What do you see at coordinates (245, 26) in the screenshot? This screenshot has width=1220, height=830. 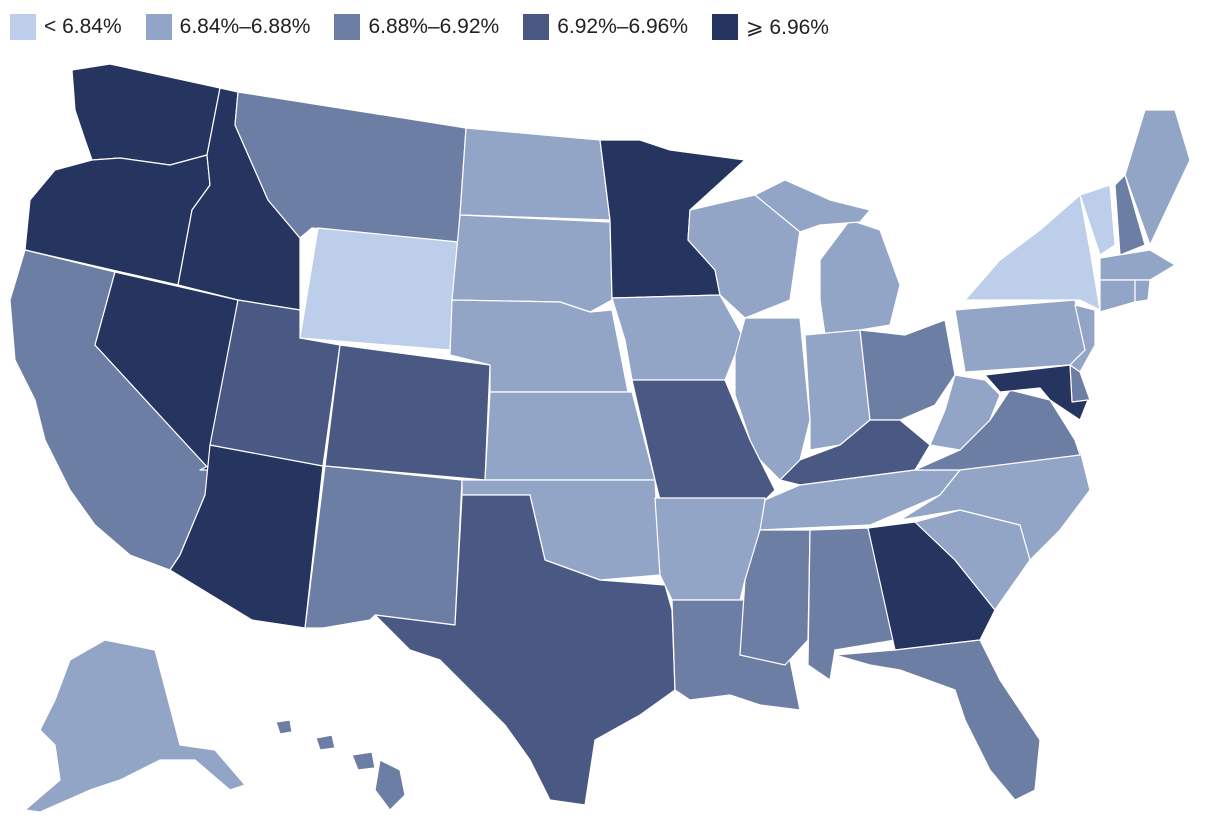 I see `legend-label: 6.84%–6.88%` at bounding box center [245, 26].